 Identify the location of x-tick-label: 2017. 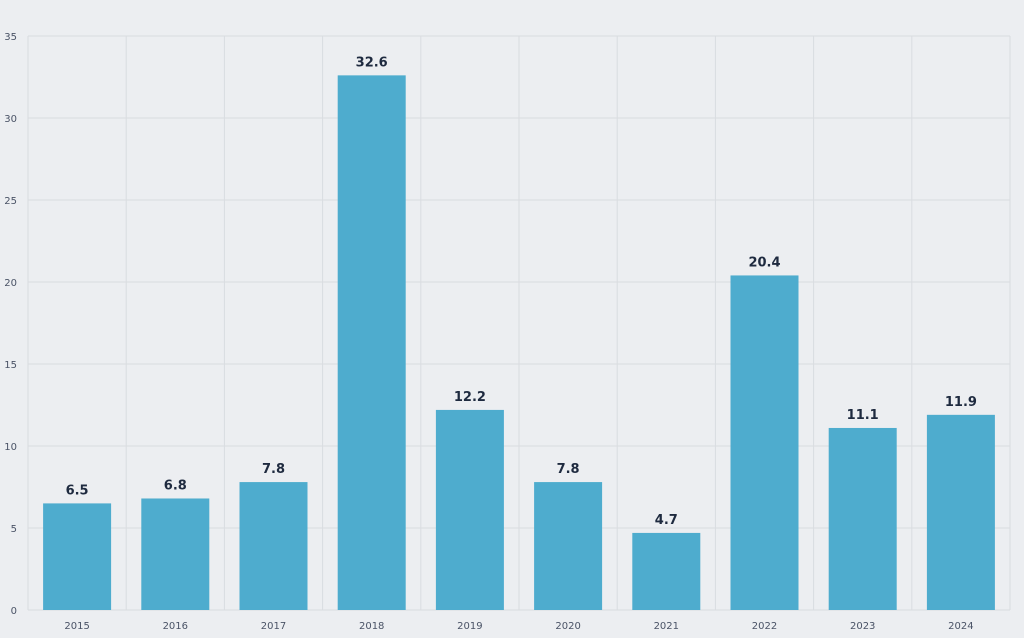
(273, 626).